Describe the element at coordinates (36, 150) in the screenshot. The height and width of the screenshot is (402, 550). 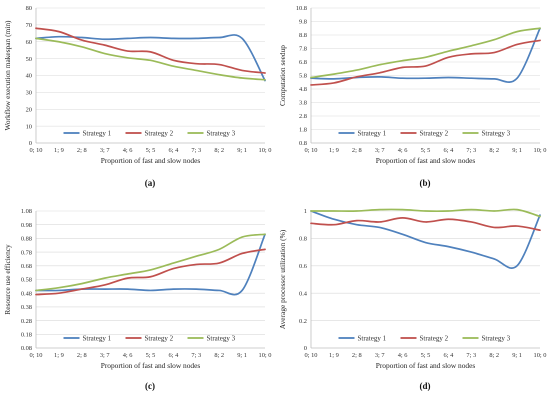
I see `chart-a-xtick-label: 0; 10` at that location.